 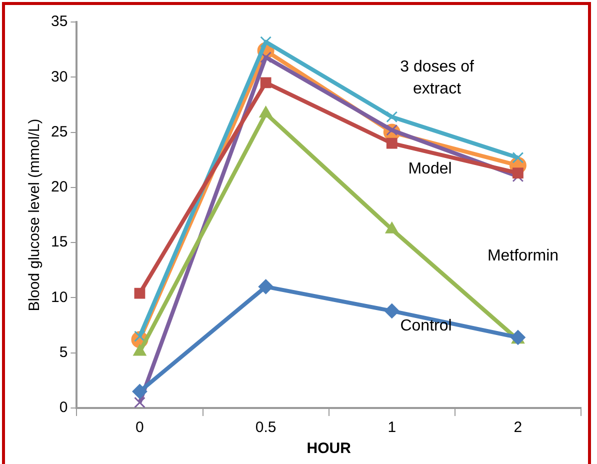 I want to click on x-axis-title: HOUR, so click(x=329, y=449).